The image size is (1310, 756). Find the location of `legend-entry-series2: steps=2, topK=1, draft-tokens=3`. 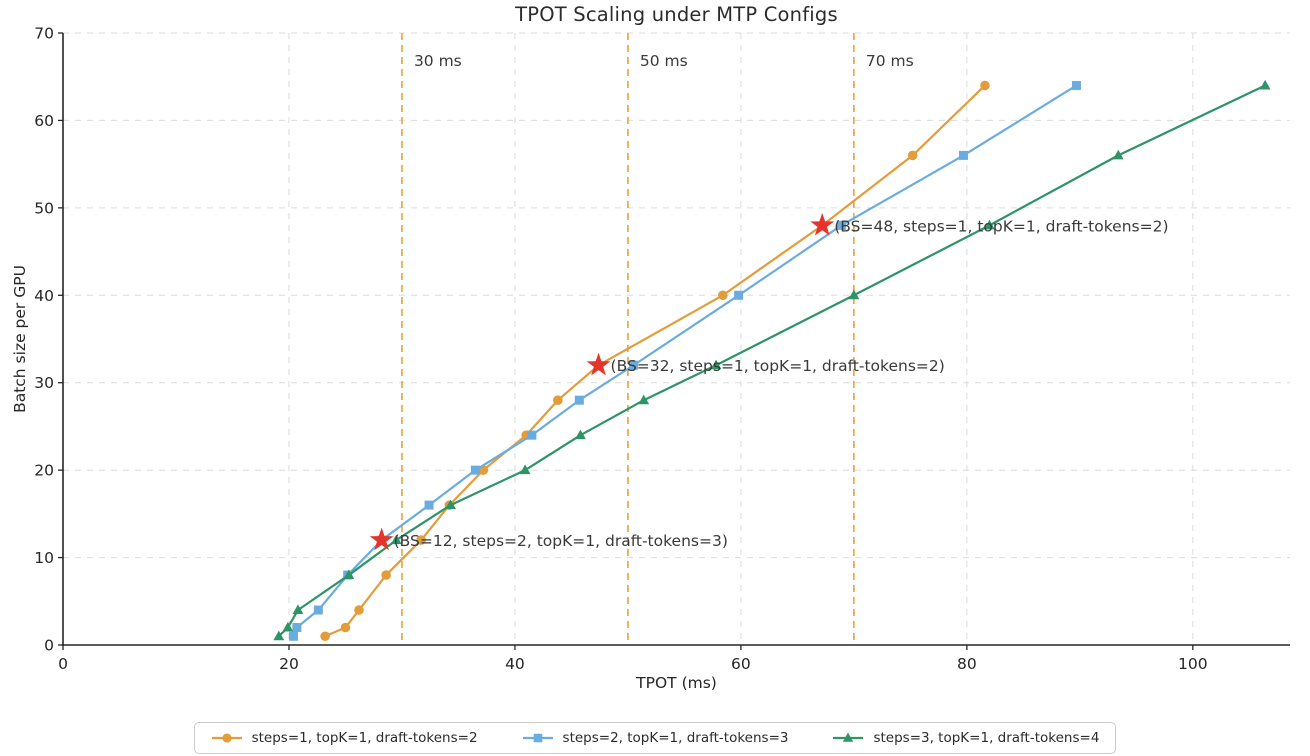

legend-entry-series2: steps=2, topK=1, draft-tokens=3 is located at coordinates (655, 738).